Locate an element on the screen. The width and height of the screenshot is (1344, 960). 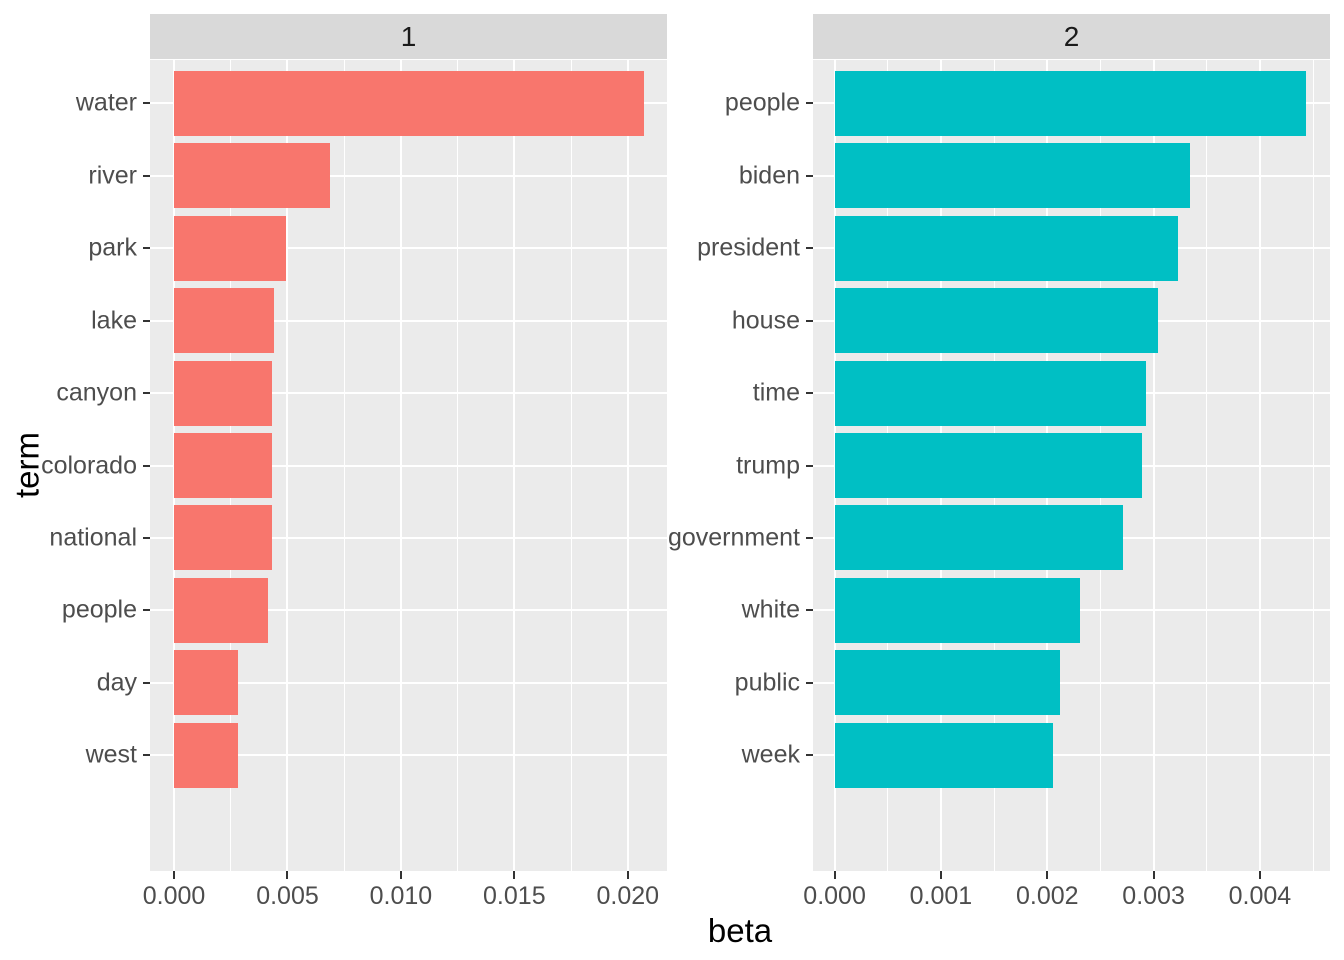
y-tick-label: colorado is located at coordinates (89, 465).